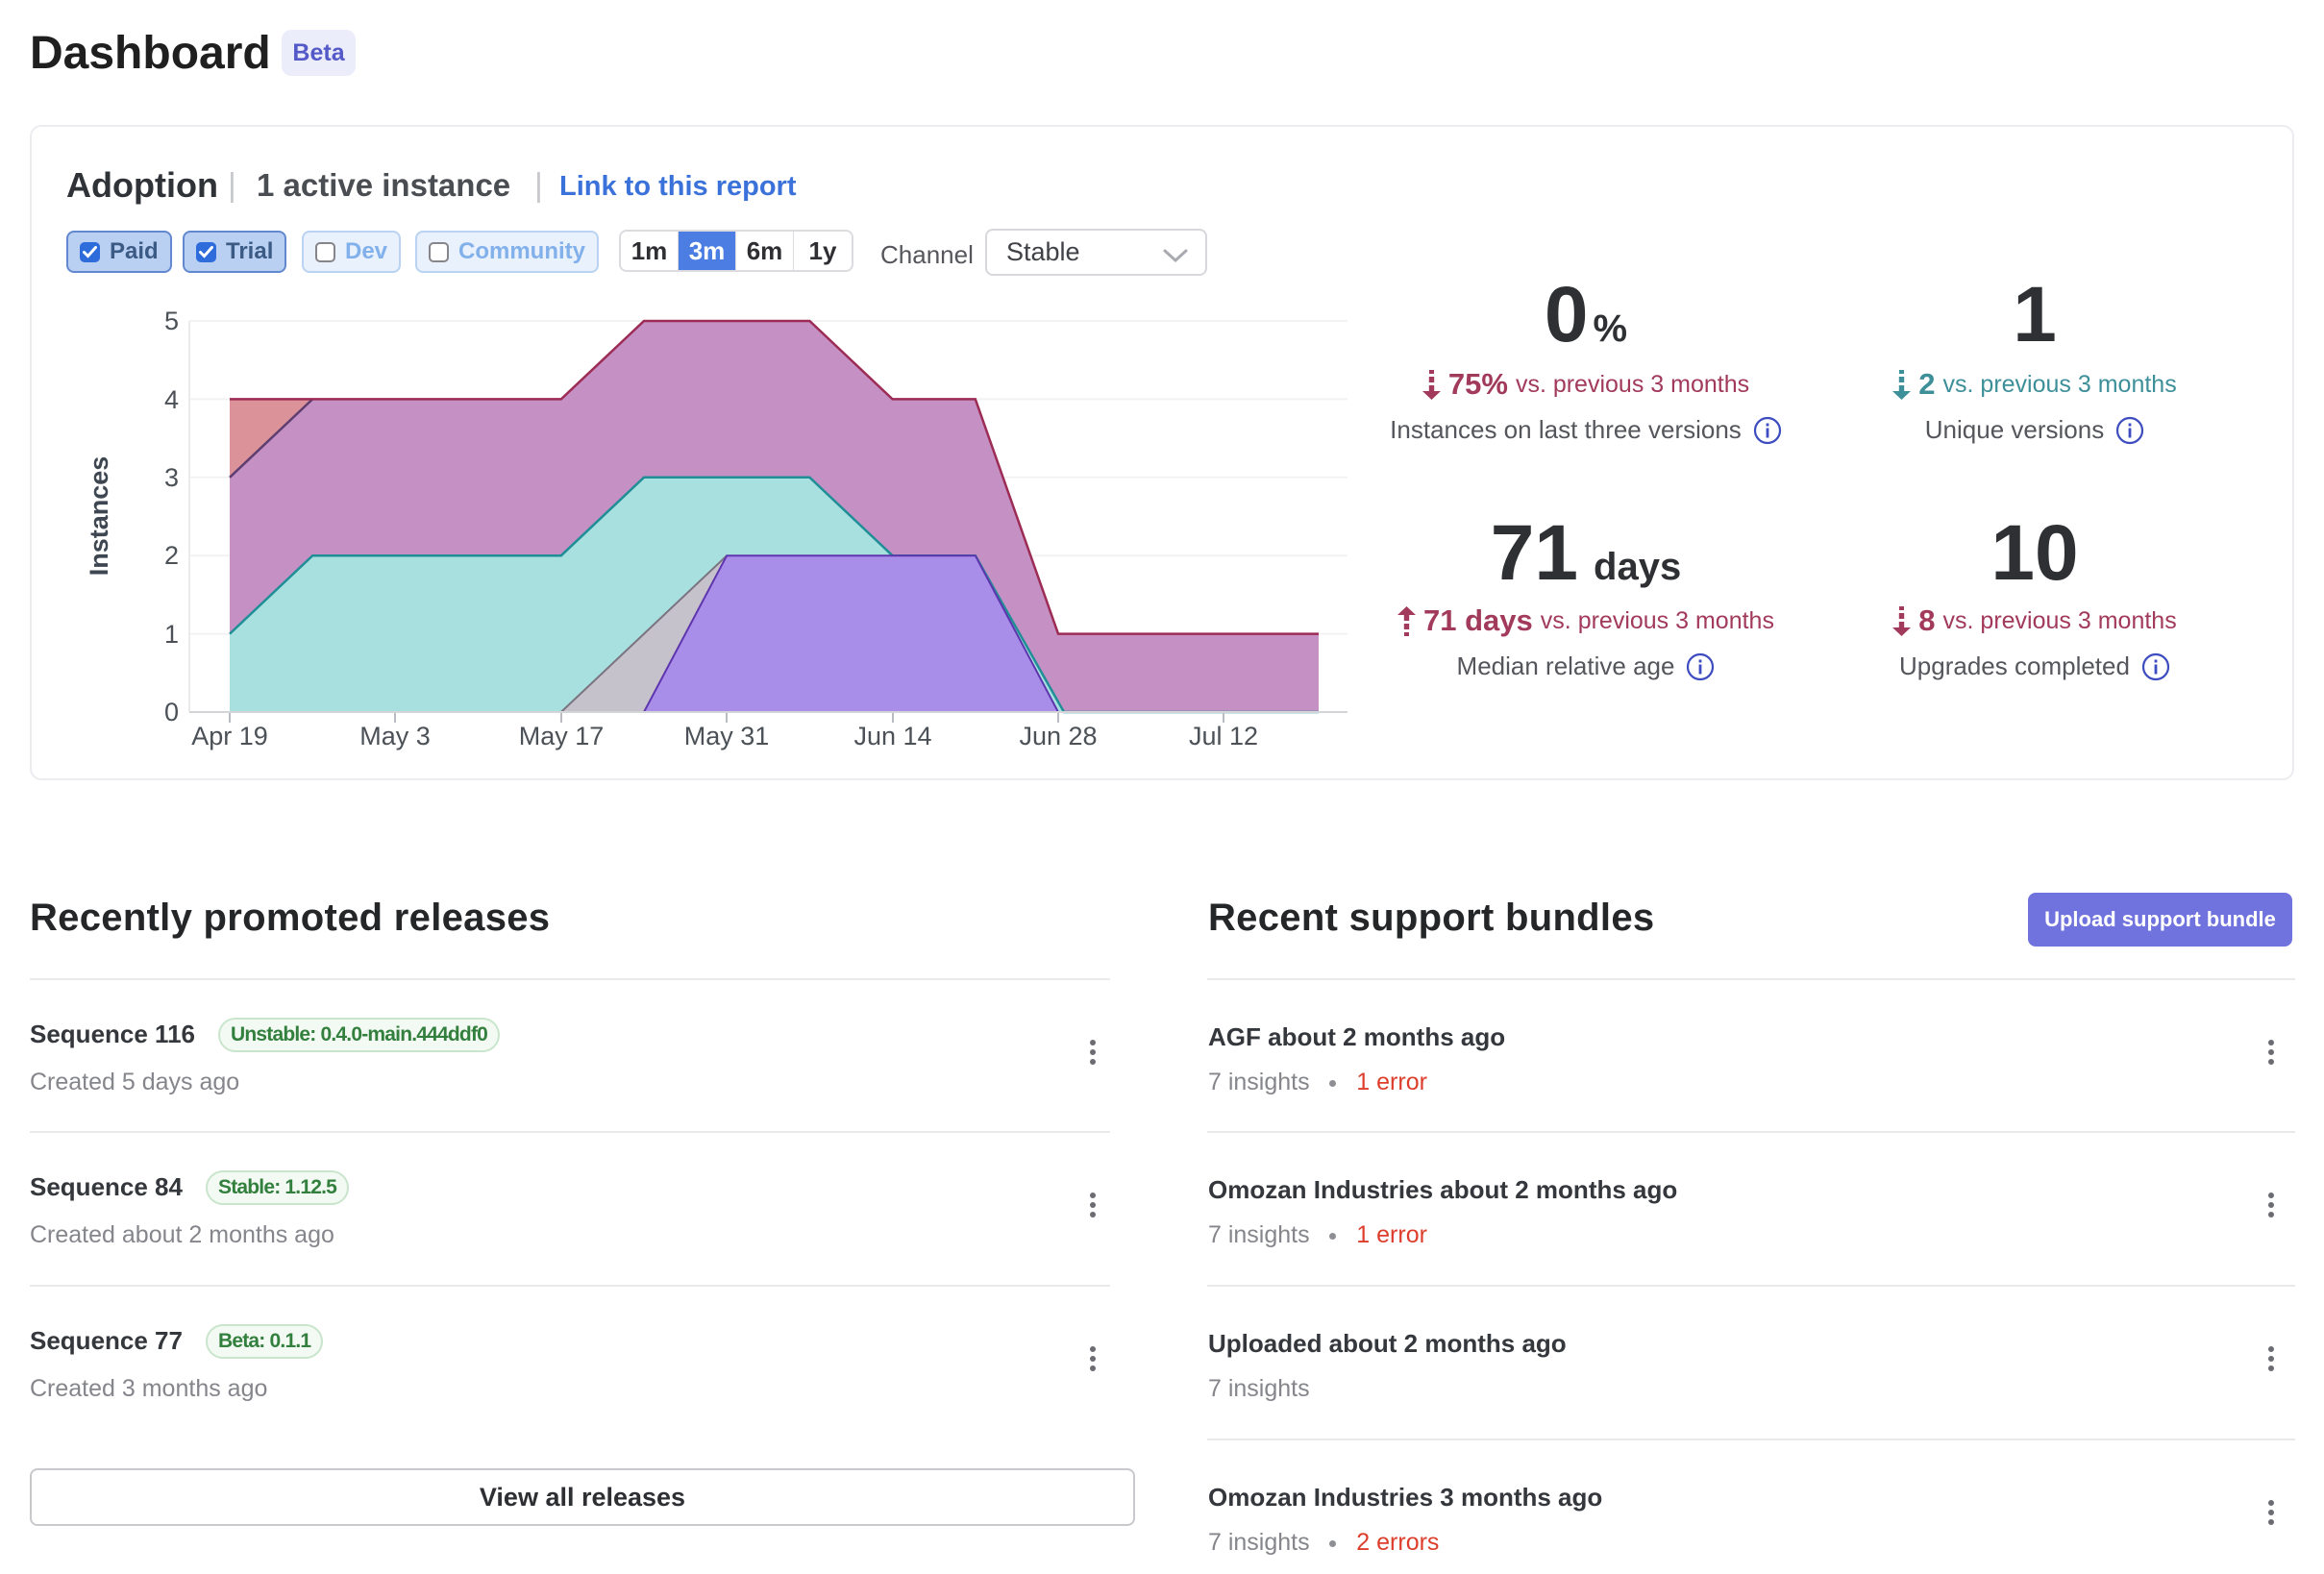  I want to click on svg-text: May 31, so click(727, 736).